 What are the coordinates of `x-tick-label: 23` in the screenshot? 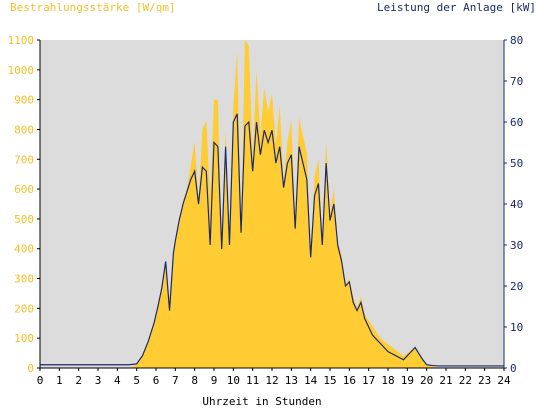 It's located at (484, 380).